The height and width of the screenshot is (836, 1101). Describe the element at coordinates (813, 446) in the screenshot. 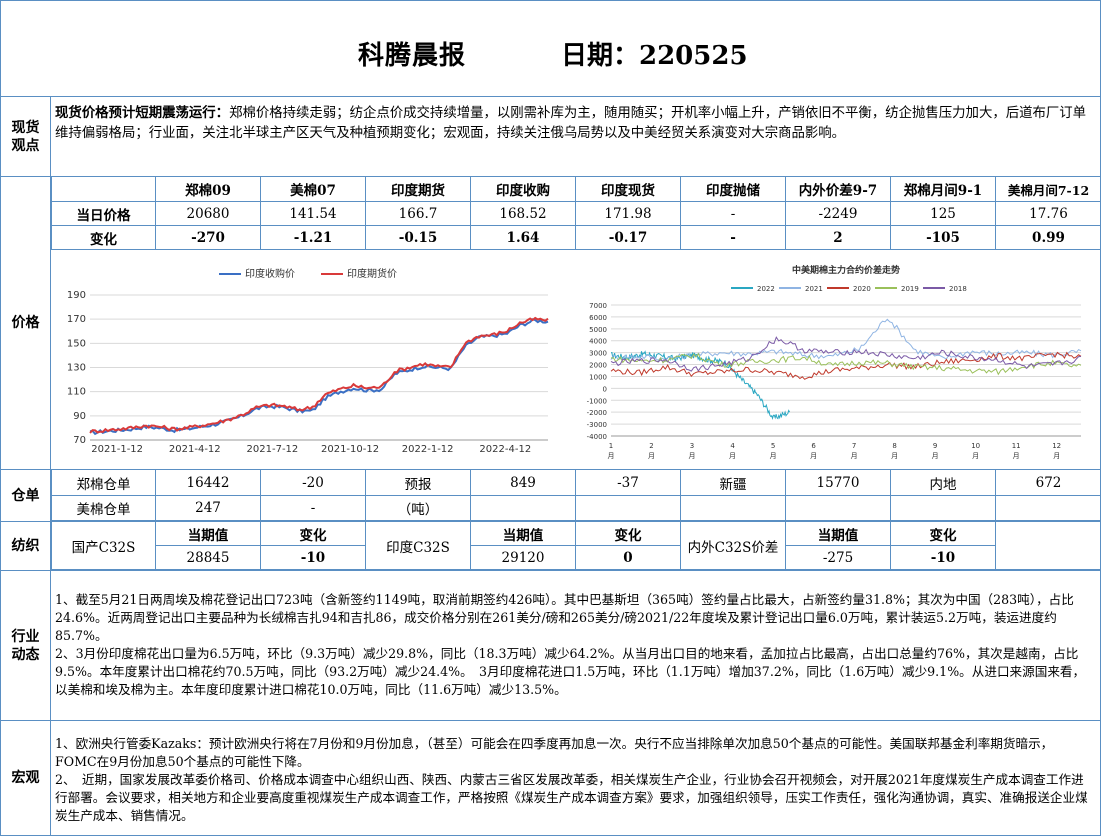

I see `x-tick-label: 6` at that location.